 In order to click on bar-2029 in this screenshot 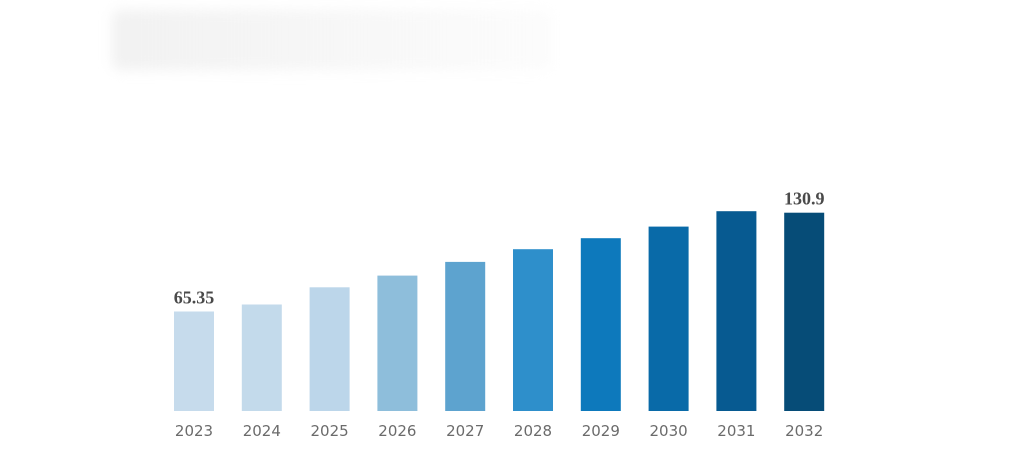, I will do `click(600, 324)`.